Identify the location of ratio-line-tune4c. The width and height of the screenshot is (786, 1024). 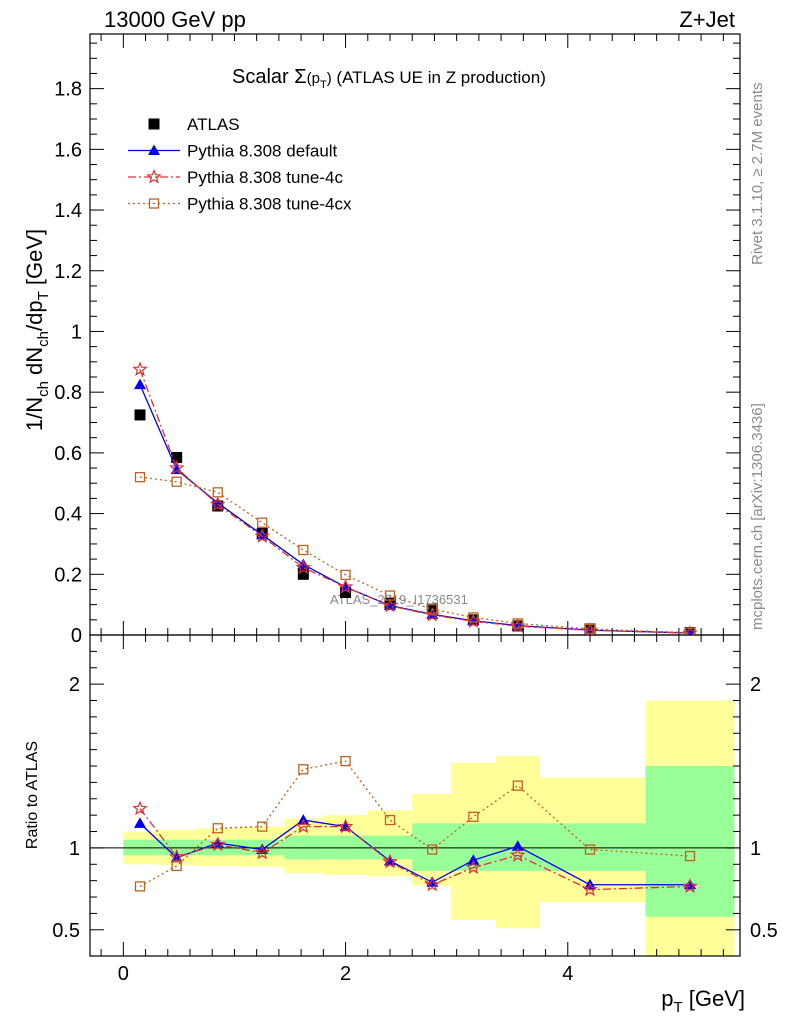
(415, 849).